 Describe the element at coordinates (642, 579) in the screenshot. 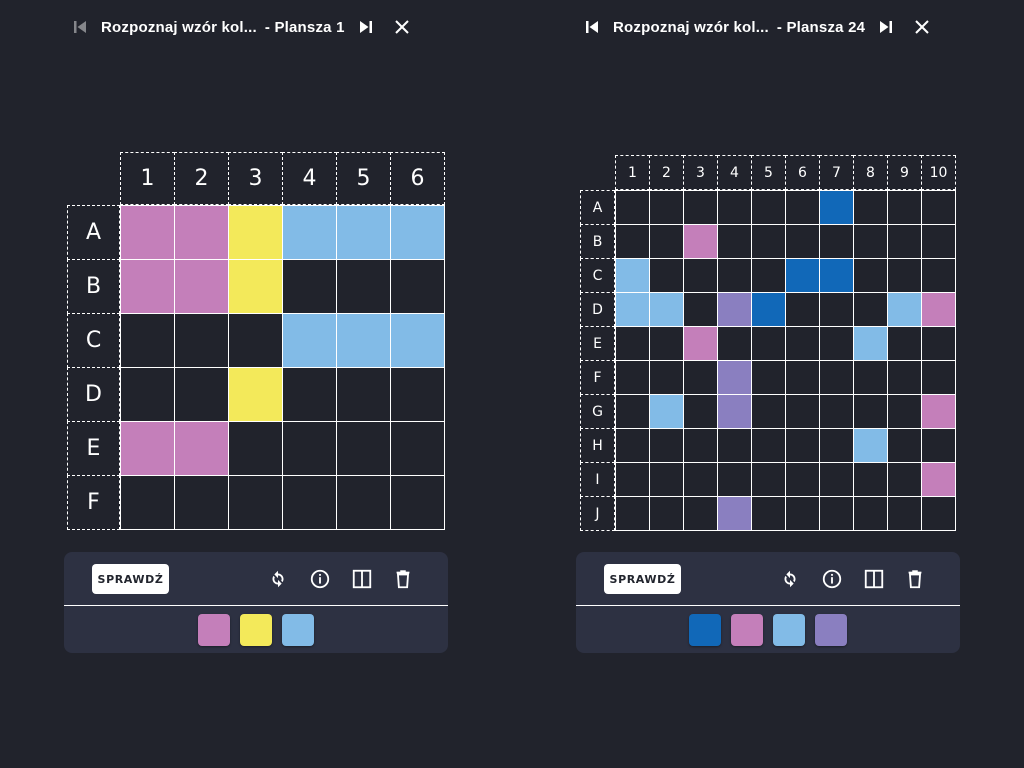

I see `check-button: SPRAWDŹ` at that location.